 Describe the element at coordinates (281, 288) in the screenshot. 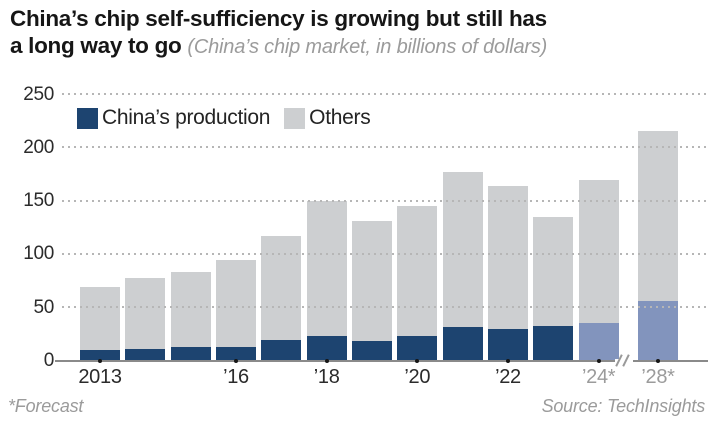

I see `bar-2017-others-segment` at that location.